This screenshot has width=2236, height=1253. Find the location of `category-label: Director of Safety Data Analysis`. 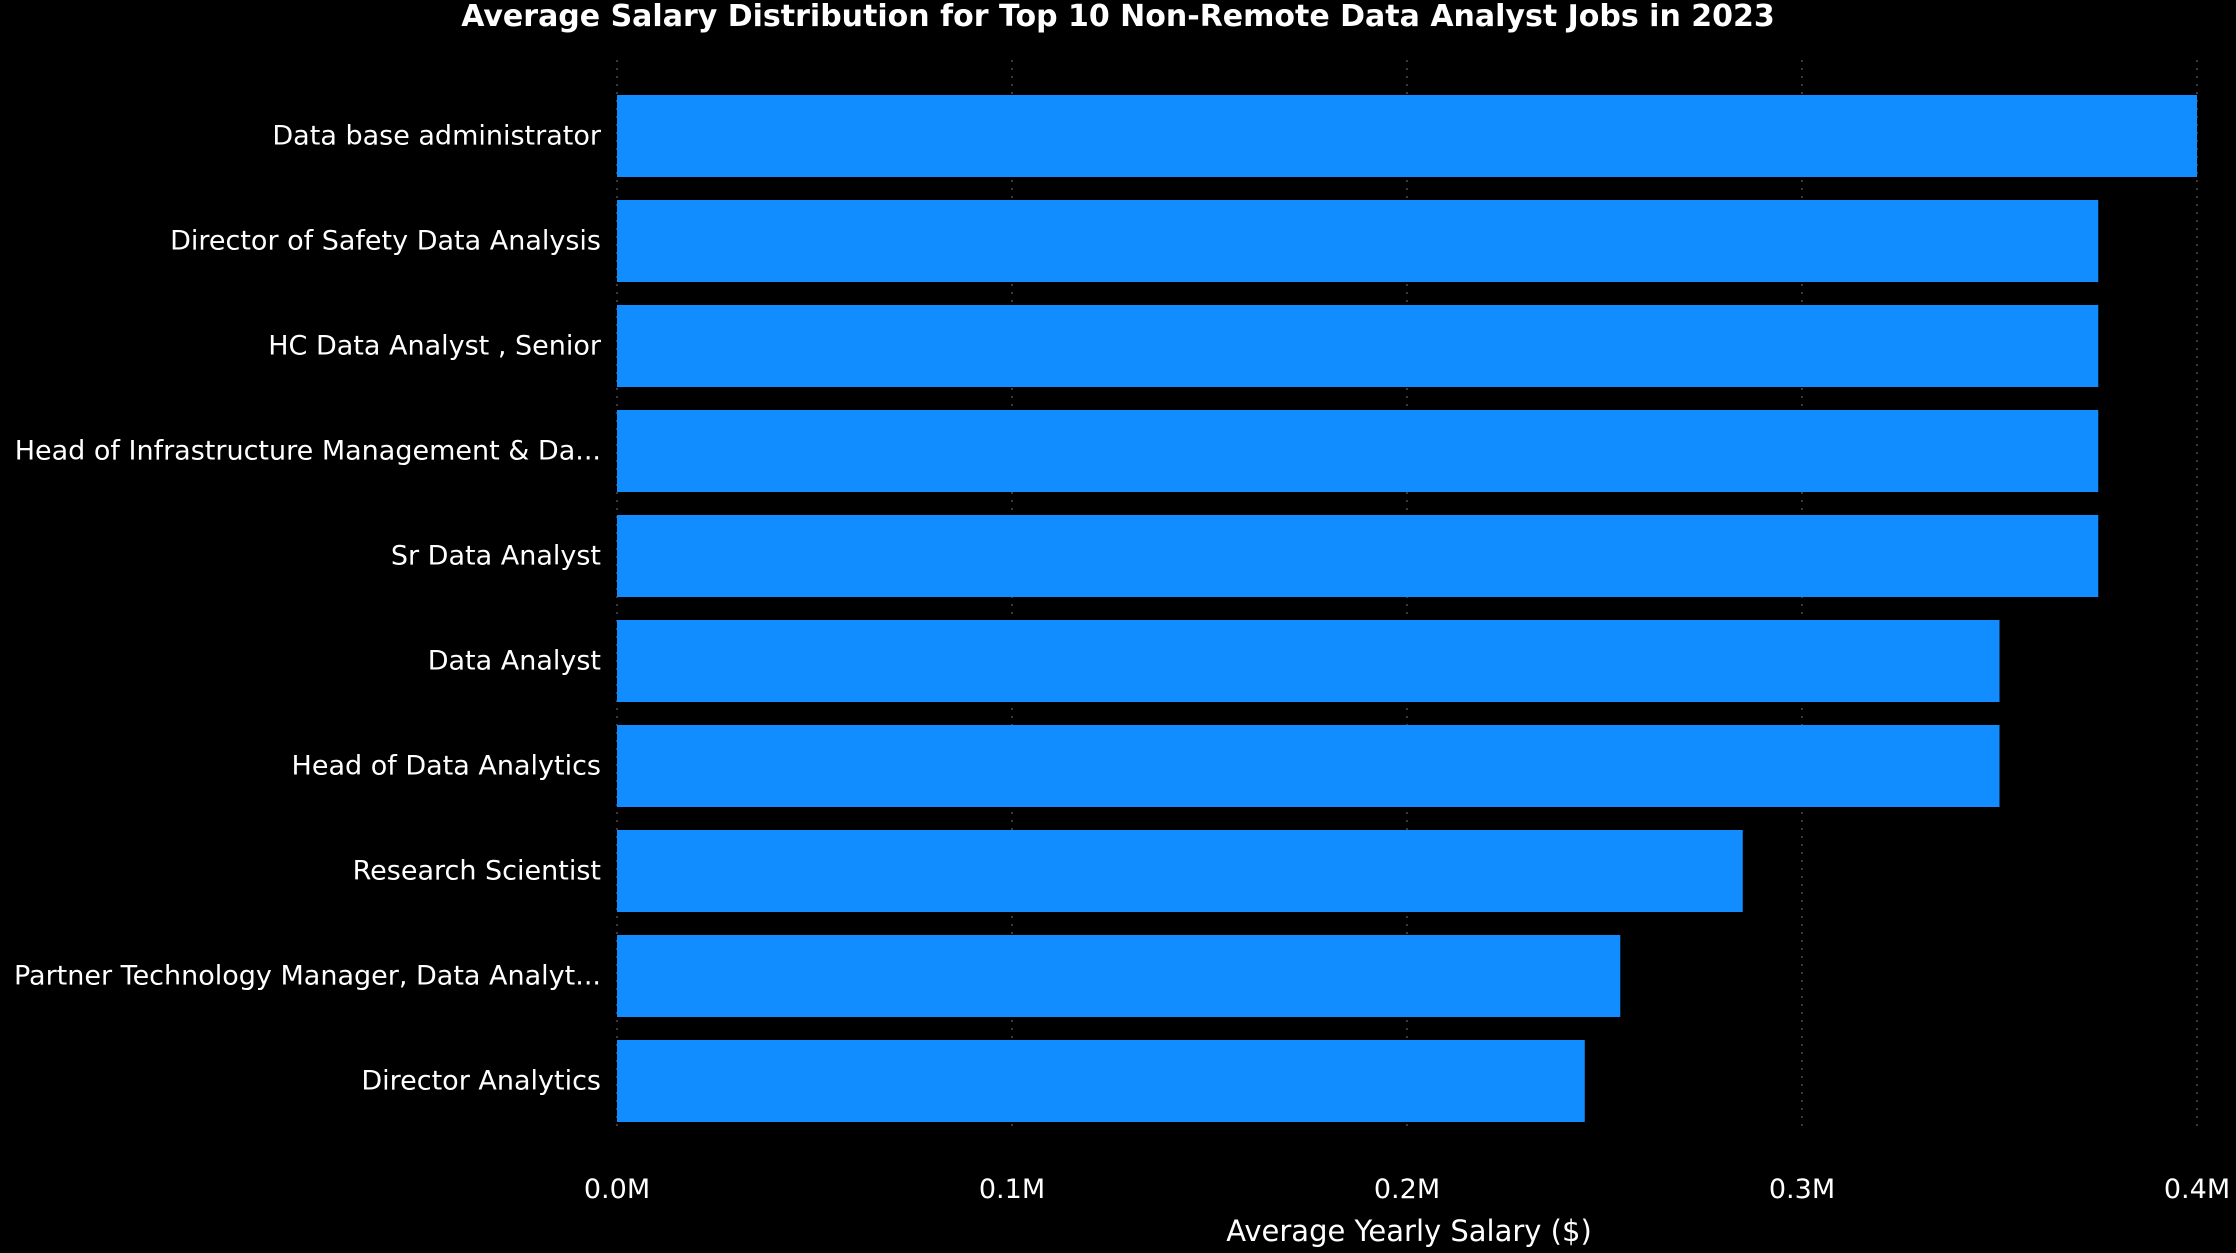

category-label: Director of Safety Data Analysis is located at coordinates (385, 241).